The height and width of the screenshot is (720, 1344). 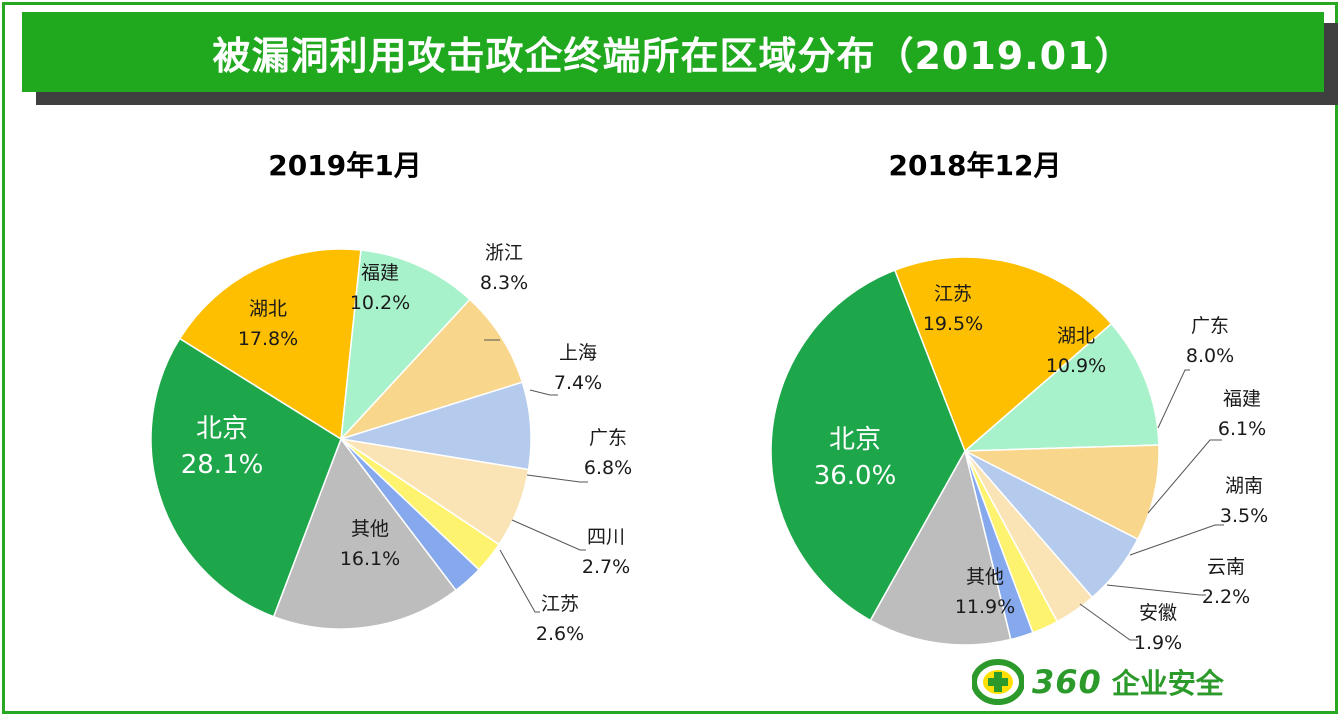 What do you see at coordinates (370, 559) in the screenshot?
I see `slice-value: 16.1%` at bounding box center [370, 559].